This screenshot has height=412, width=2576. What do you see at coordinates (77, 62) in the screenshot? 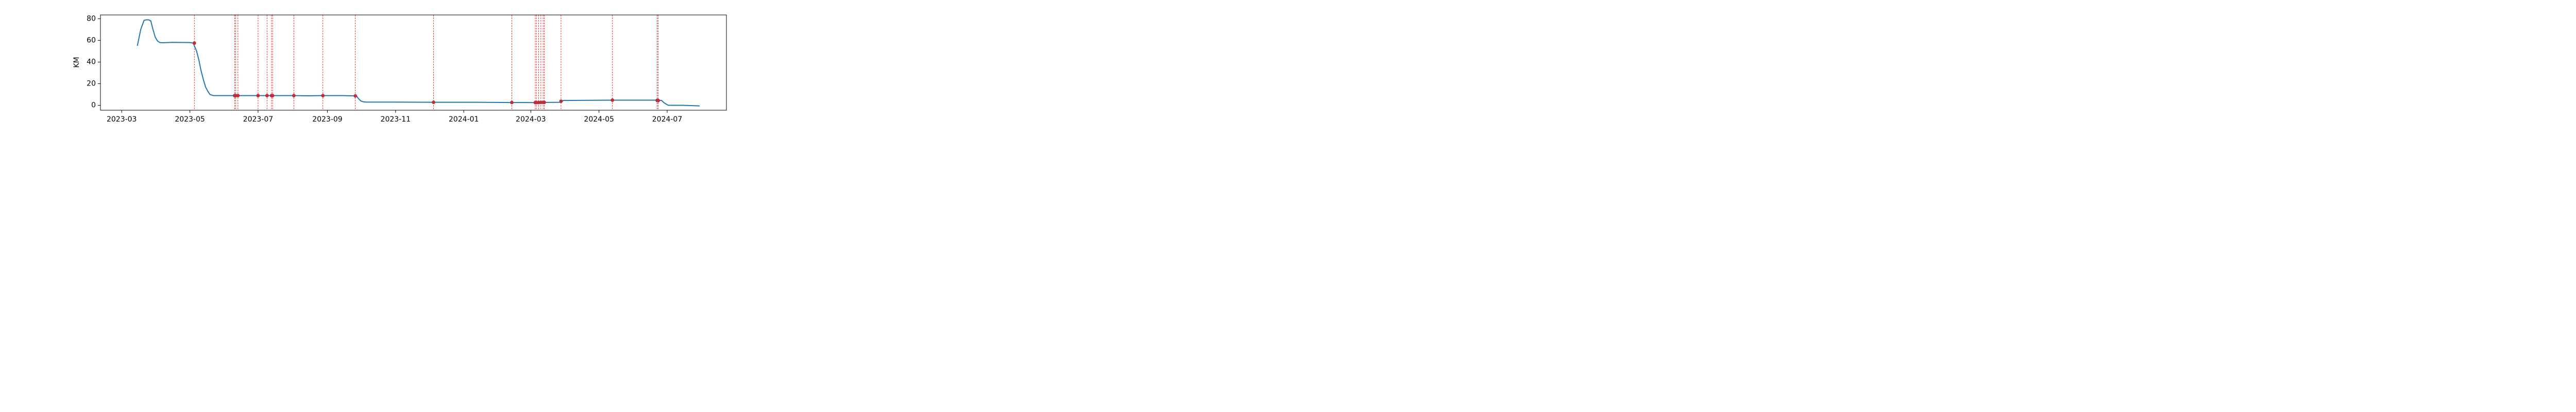
I see `y-axis-label: KM` at bounding box center [77, 62].